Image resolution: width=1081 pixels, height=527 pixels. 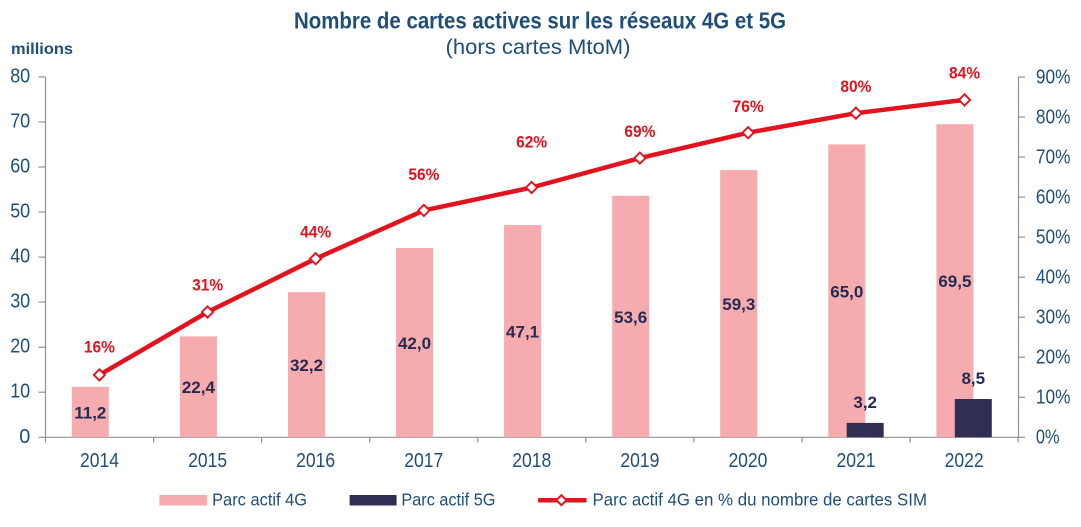 What do you see at coordinates (1053, 318) in the screenshot?
I see `svg-text: 30%` at bounding box center [1053, 318].